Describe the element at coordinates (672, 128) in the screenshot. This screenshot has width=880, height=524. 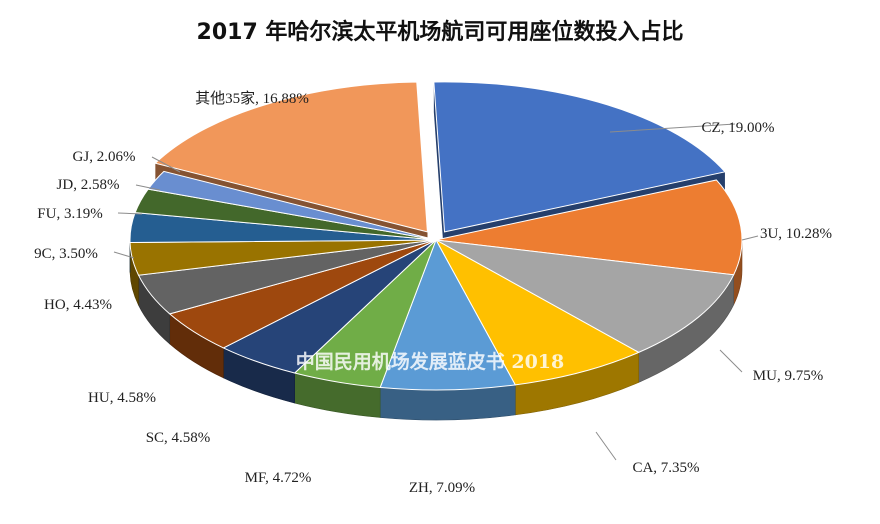
I see `leader-line-cz` at that location.